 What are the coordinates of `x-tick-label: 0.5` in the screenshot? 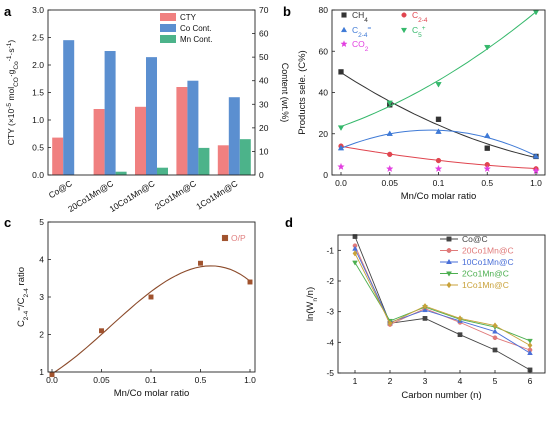 It's located at (487, 183).